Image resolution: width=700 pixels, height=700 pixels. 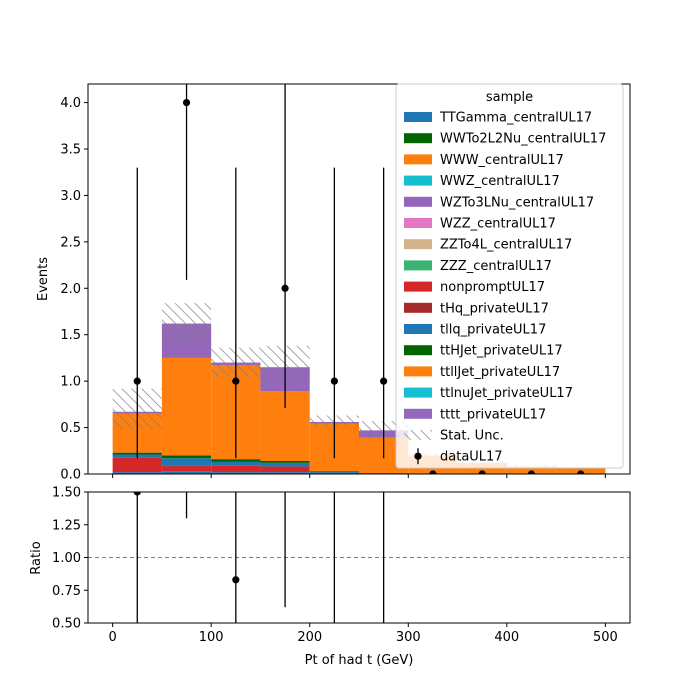 I want to click on main-y-tick-label: 0.5, so click(x=70, y=428).